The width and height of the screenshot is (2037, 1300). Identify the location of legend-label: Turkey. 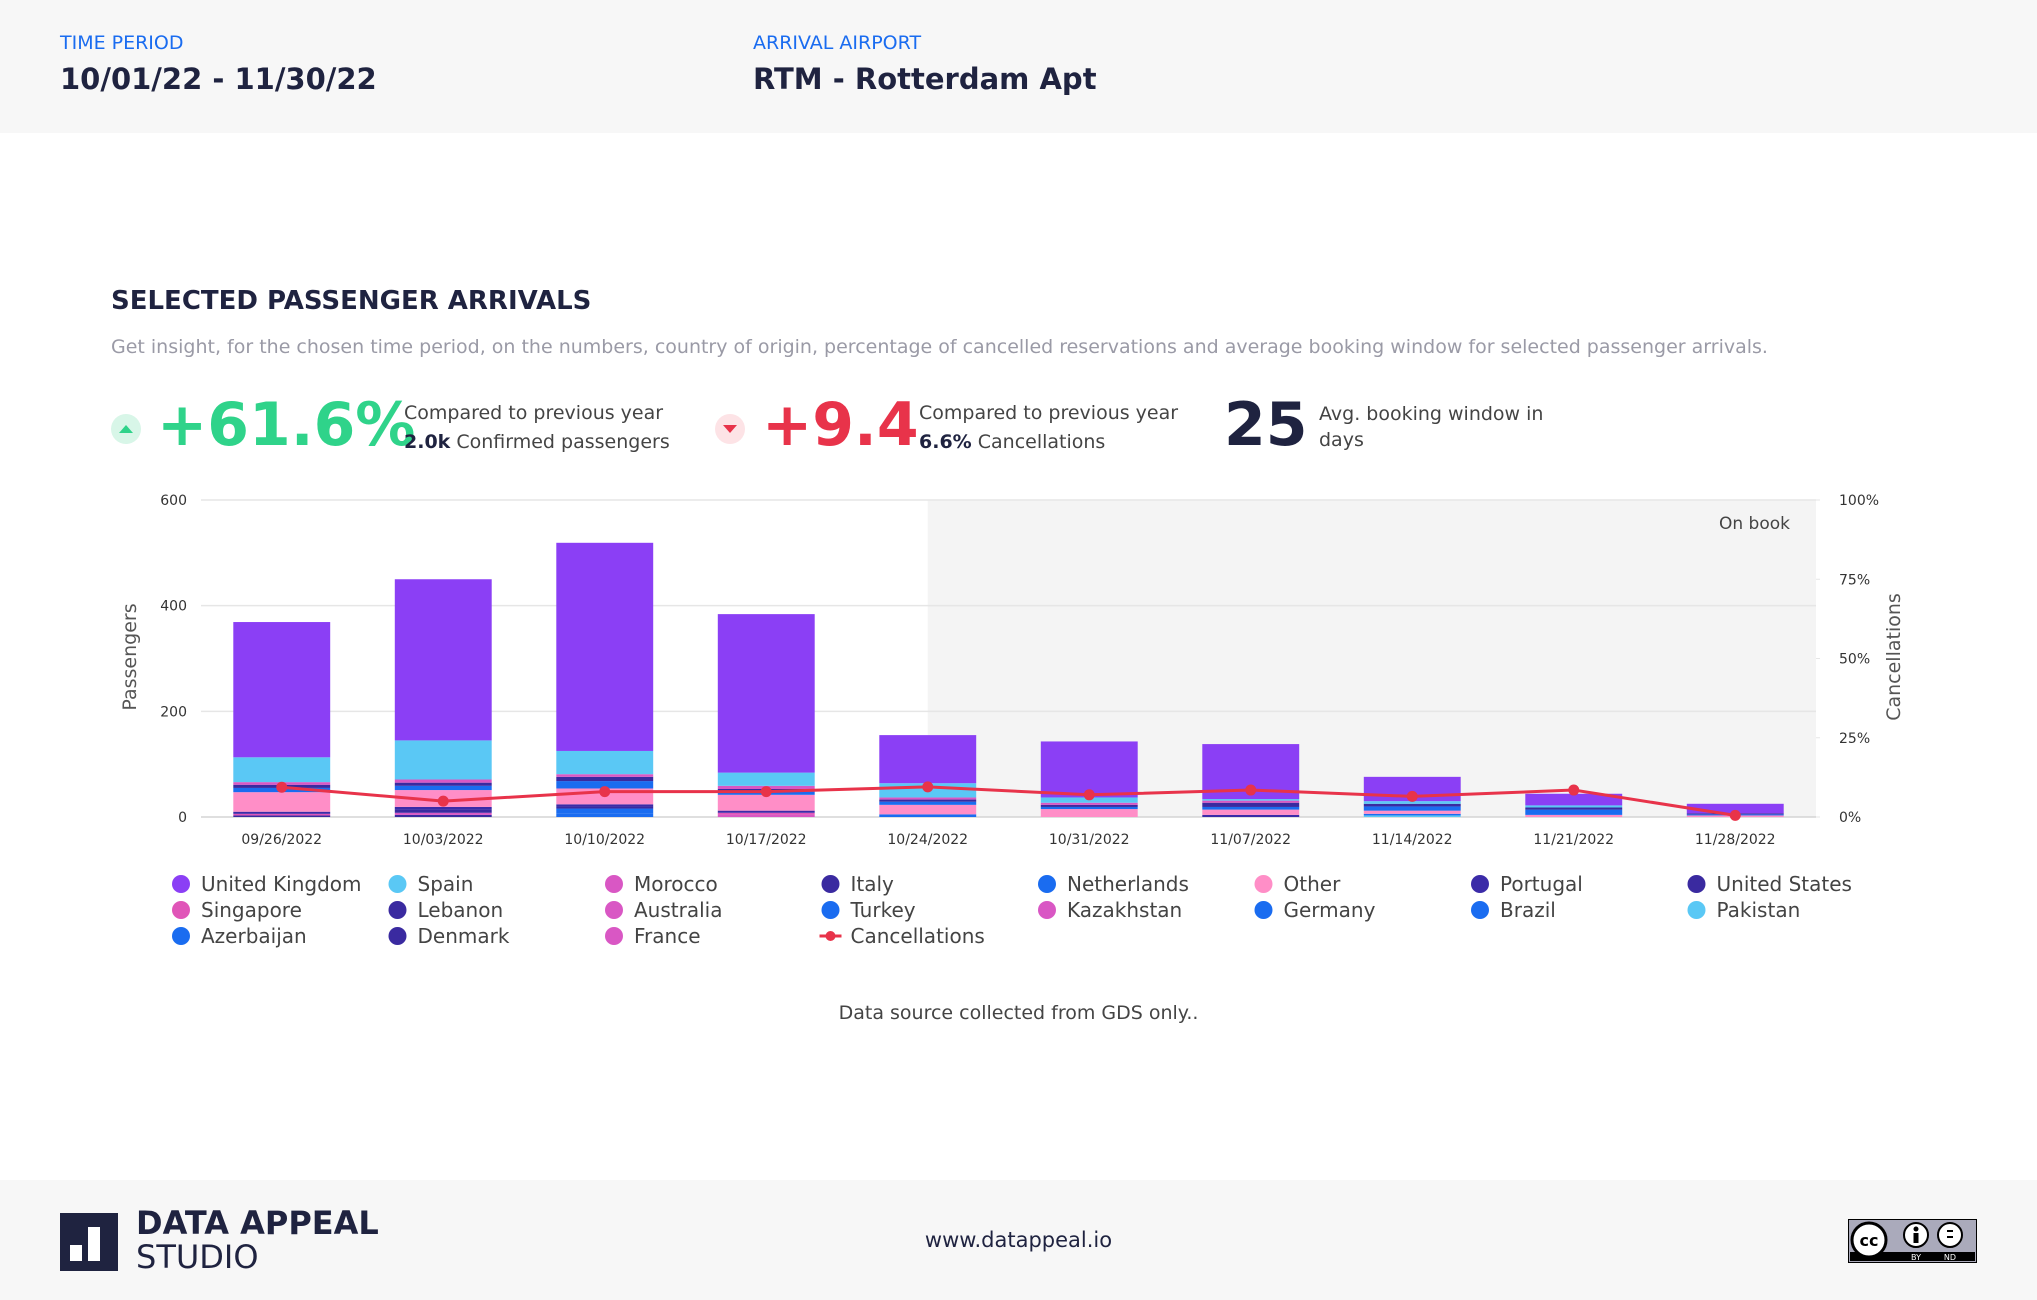
(883, 910).